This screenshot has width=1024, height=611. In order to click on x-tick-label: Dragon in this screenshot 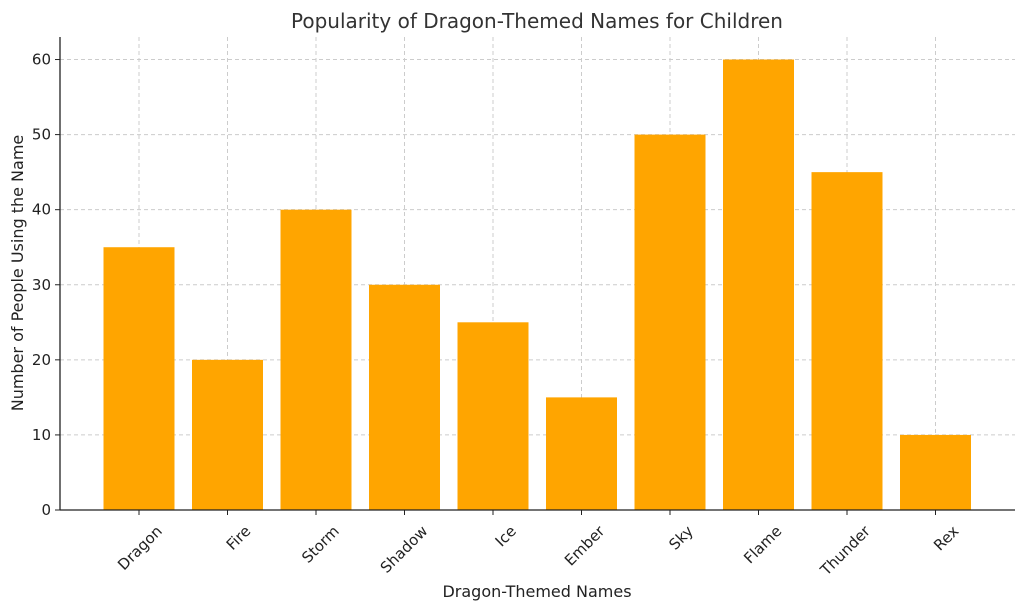, I will do `click(140, 548)`.